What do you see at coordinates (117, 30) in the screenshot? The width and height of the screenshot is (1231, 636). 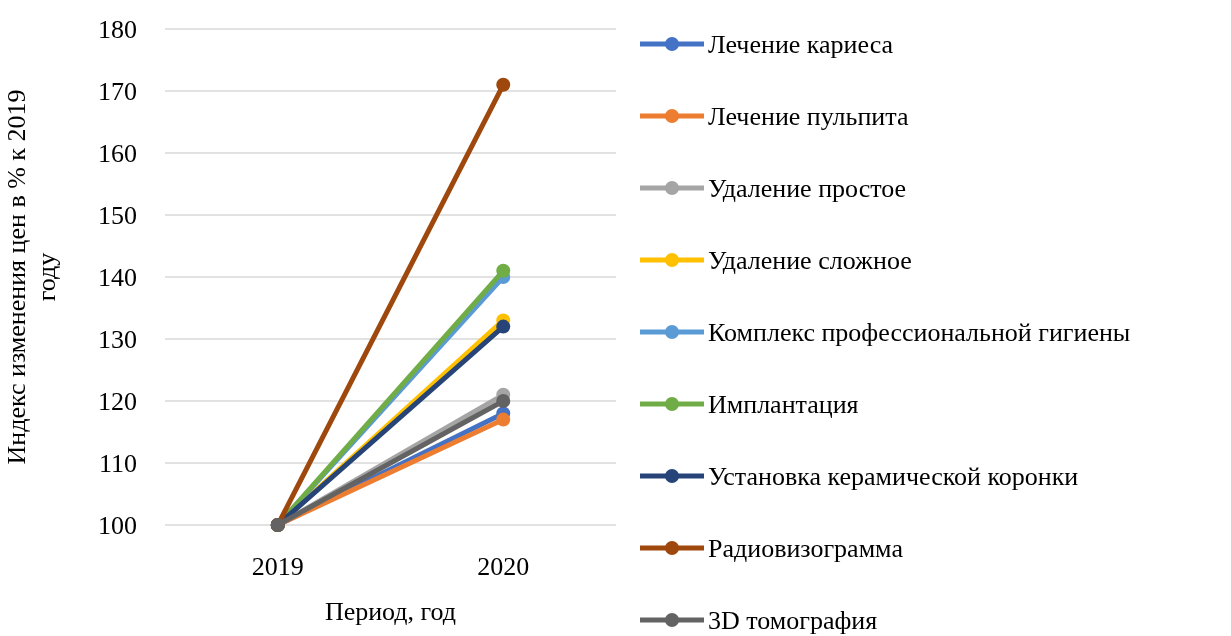 I see `y-tick-label: 180` at bounding box center [117, 30].